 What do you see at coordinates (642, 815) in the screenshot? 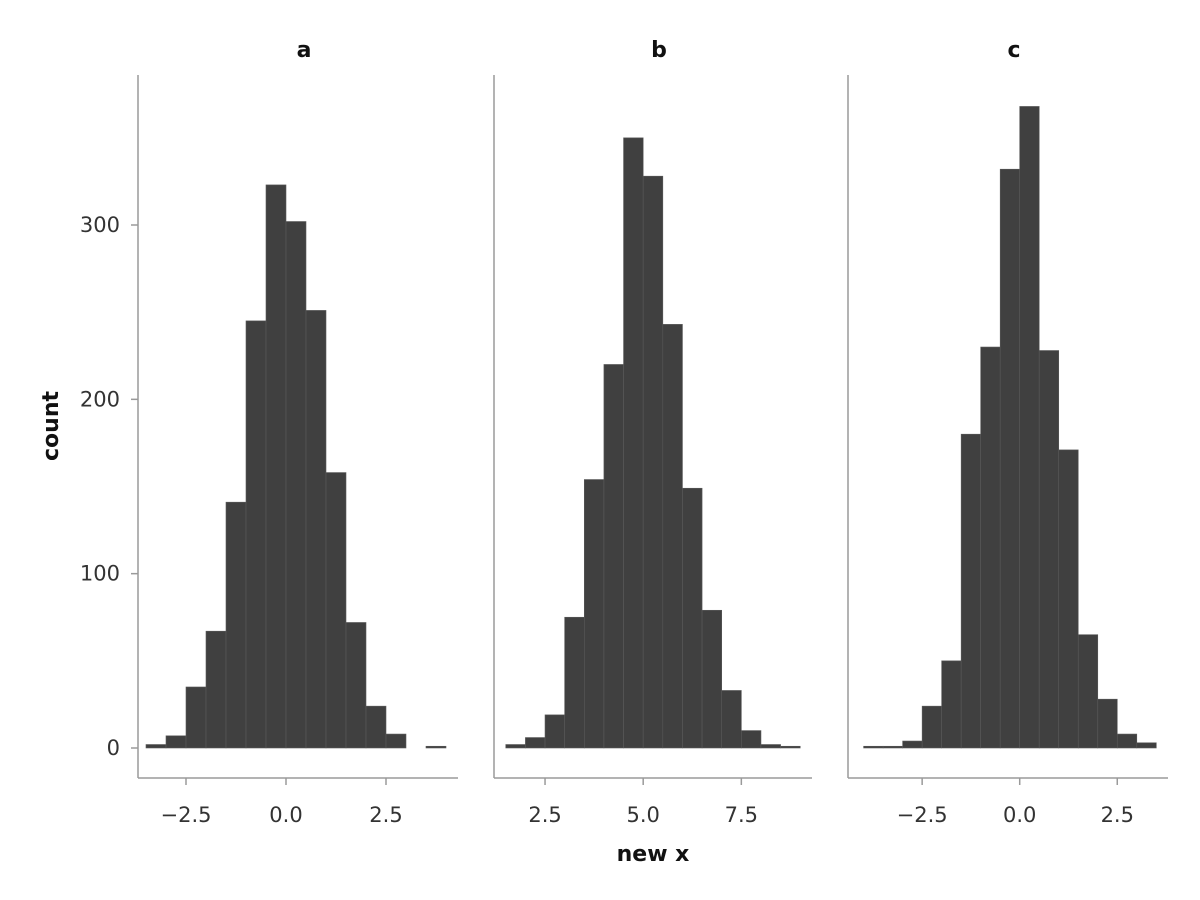
I see `x-tick-label: 5.0` at bounding box center [642, 815].